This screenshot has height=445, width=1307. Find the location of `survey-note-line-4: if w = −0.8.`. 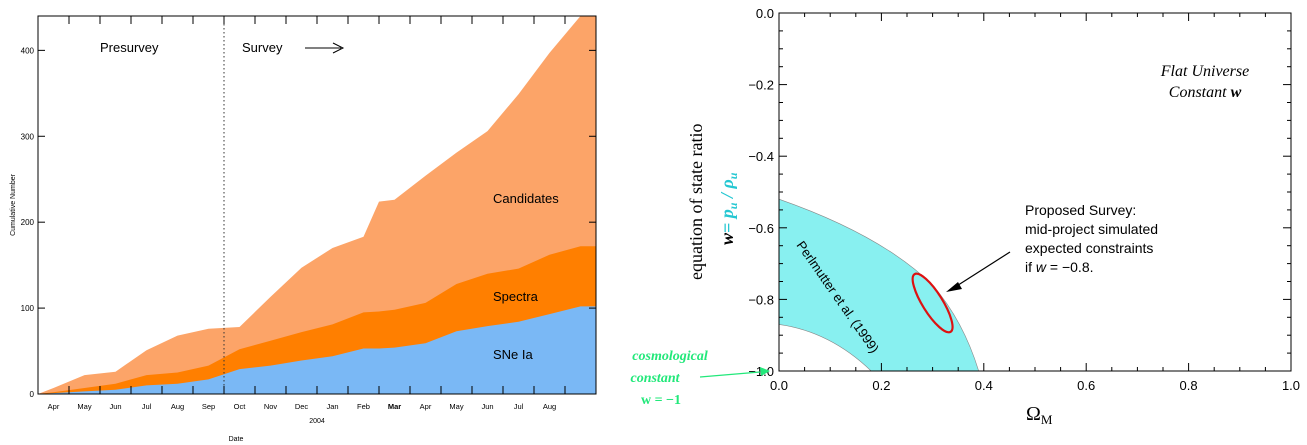

survey-note-line-4: if w = −0.8. is located at coordinates (1059, 267).